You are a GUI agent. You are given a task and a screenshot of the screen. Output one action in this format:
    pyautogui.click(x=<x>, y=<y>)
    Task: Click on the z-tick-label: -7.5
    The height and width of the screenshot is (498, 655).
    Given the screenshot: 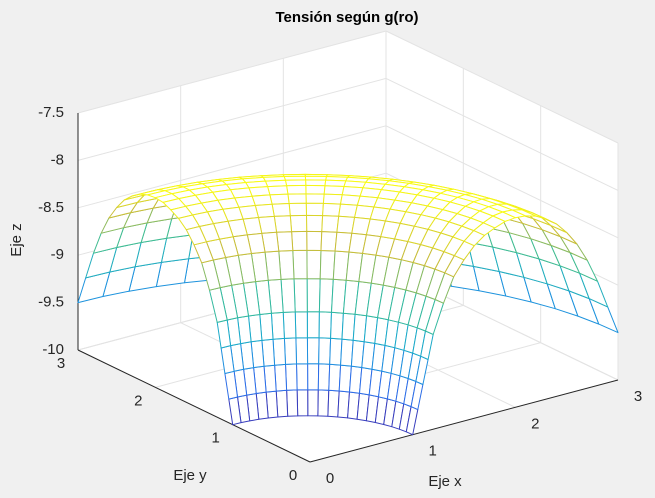 What is the action you would take?
    pyautogui.click(x=51, y=112)
    